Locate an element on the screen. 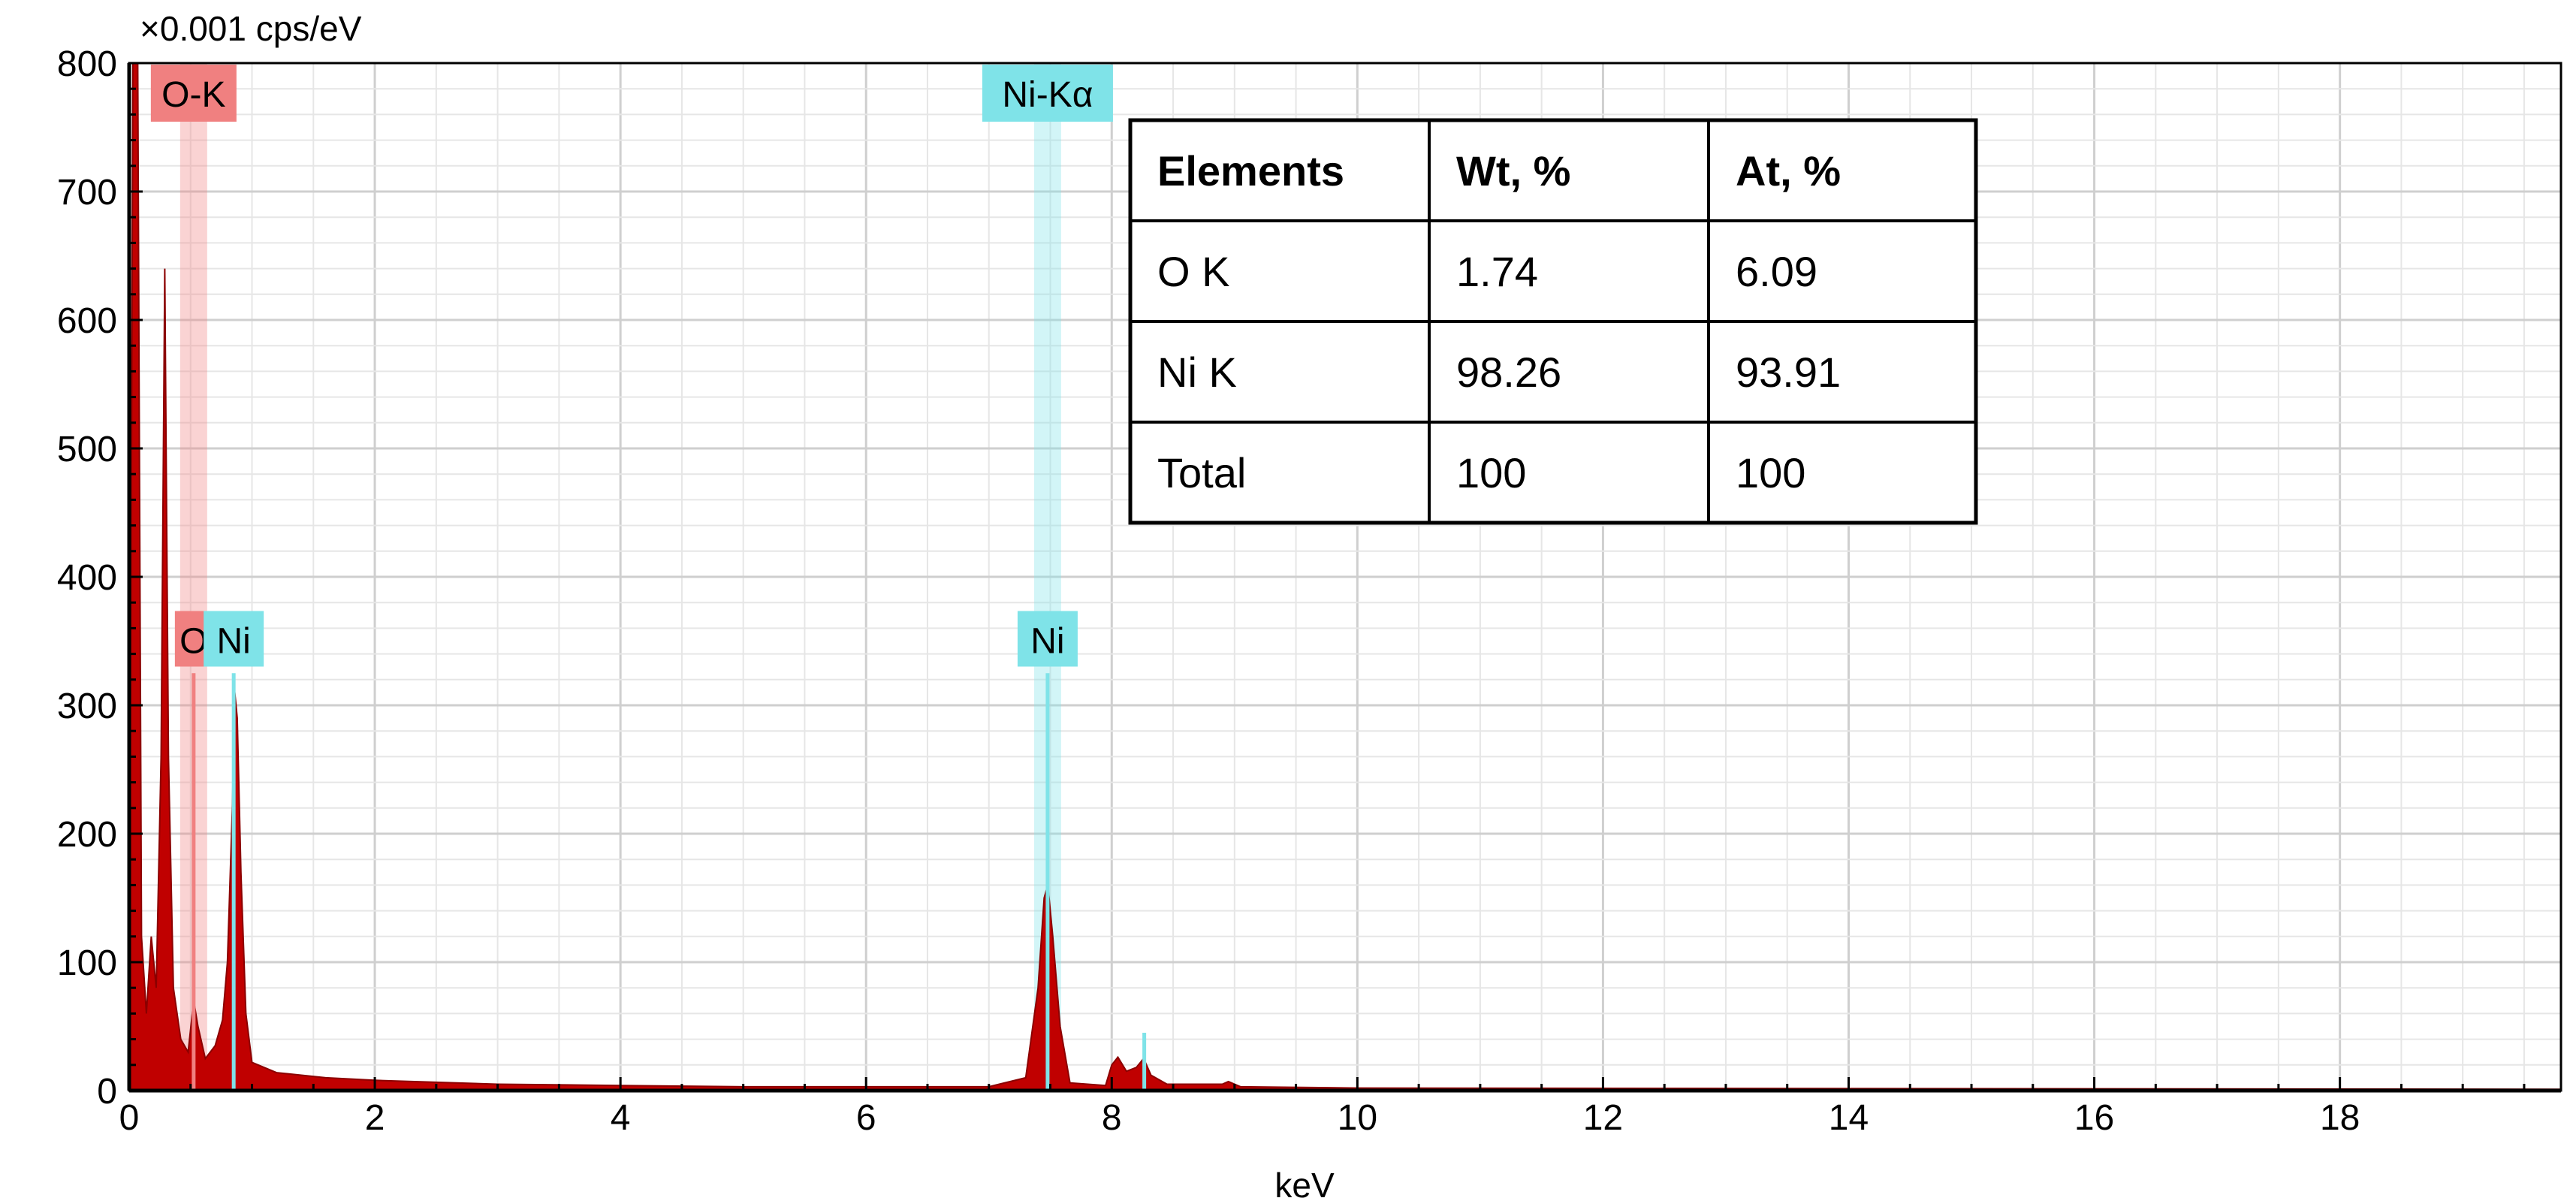  x-tick-label: 12 is located at coordinates (1603, 1118).